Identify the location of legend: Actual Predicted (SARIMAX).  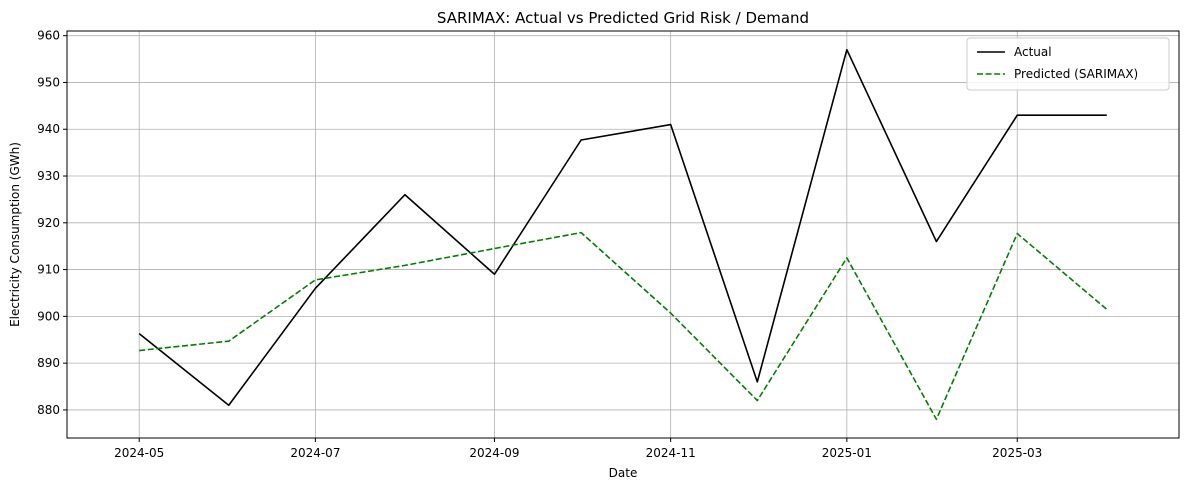
(1068, 64).